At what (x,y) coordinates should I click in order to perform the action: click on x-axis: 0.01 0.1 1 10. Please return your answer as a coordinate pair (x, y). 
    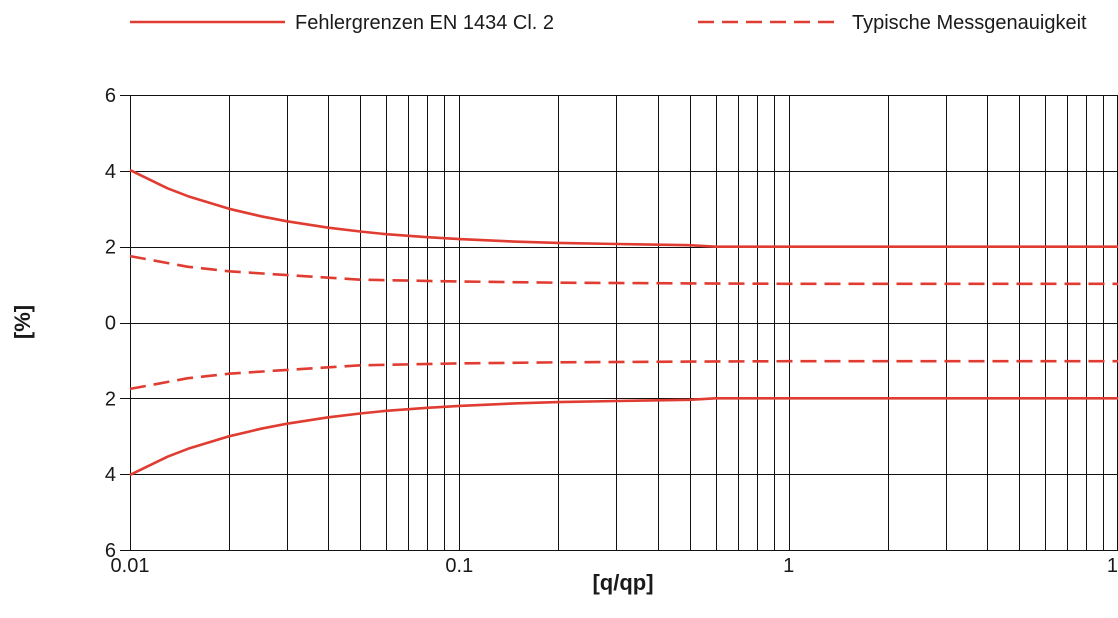
    Looking at the image, I should click on (614, 566).